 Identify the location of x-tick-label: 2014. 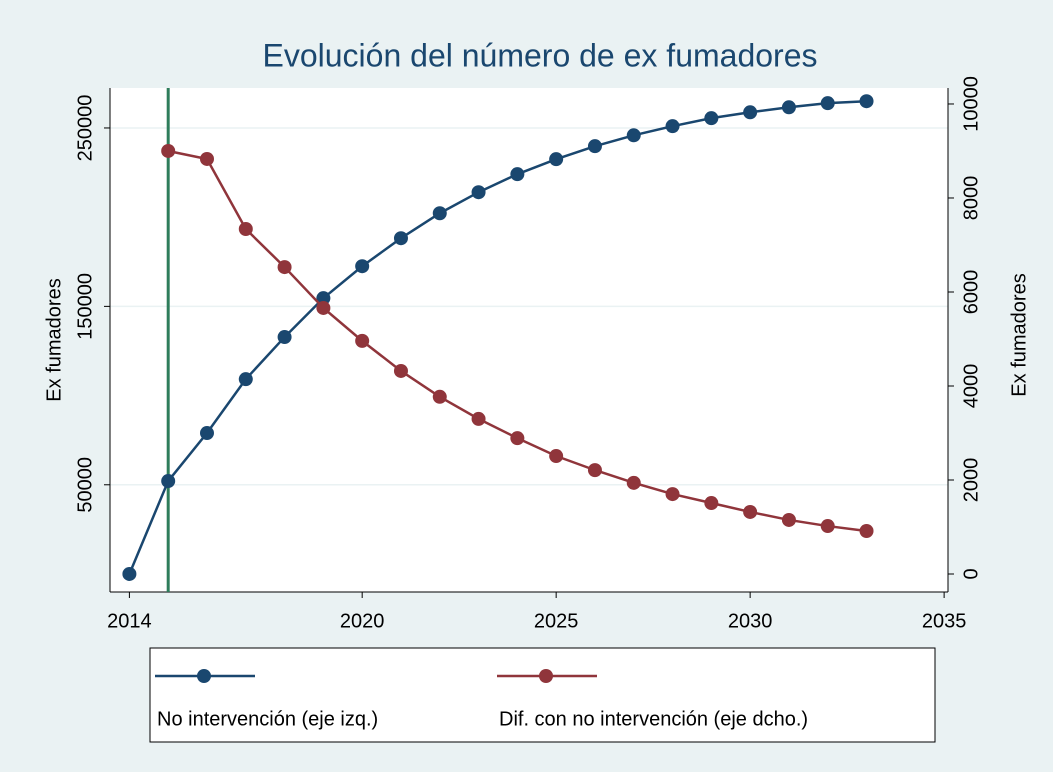
(129, 621).